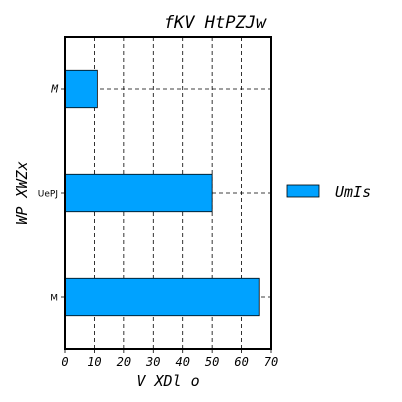 This screenshot has height=402, width=402. What do you see at coordinates (271, 362) in the screenshot?
I see `x-tick-label: 70` at bounding box center [271, 362].